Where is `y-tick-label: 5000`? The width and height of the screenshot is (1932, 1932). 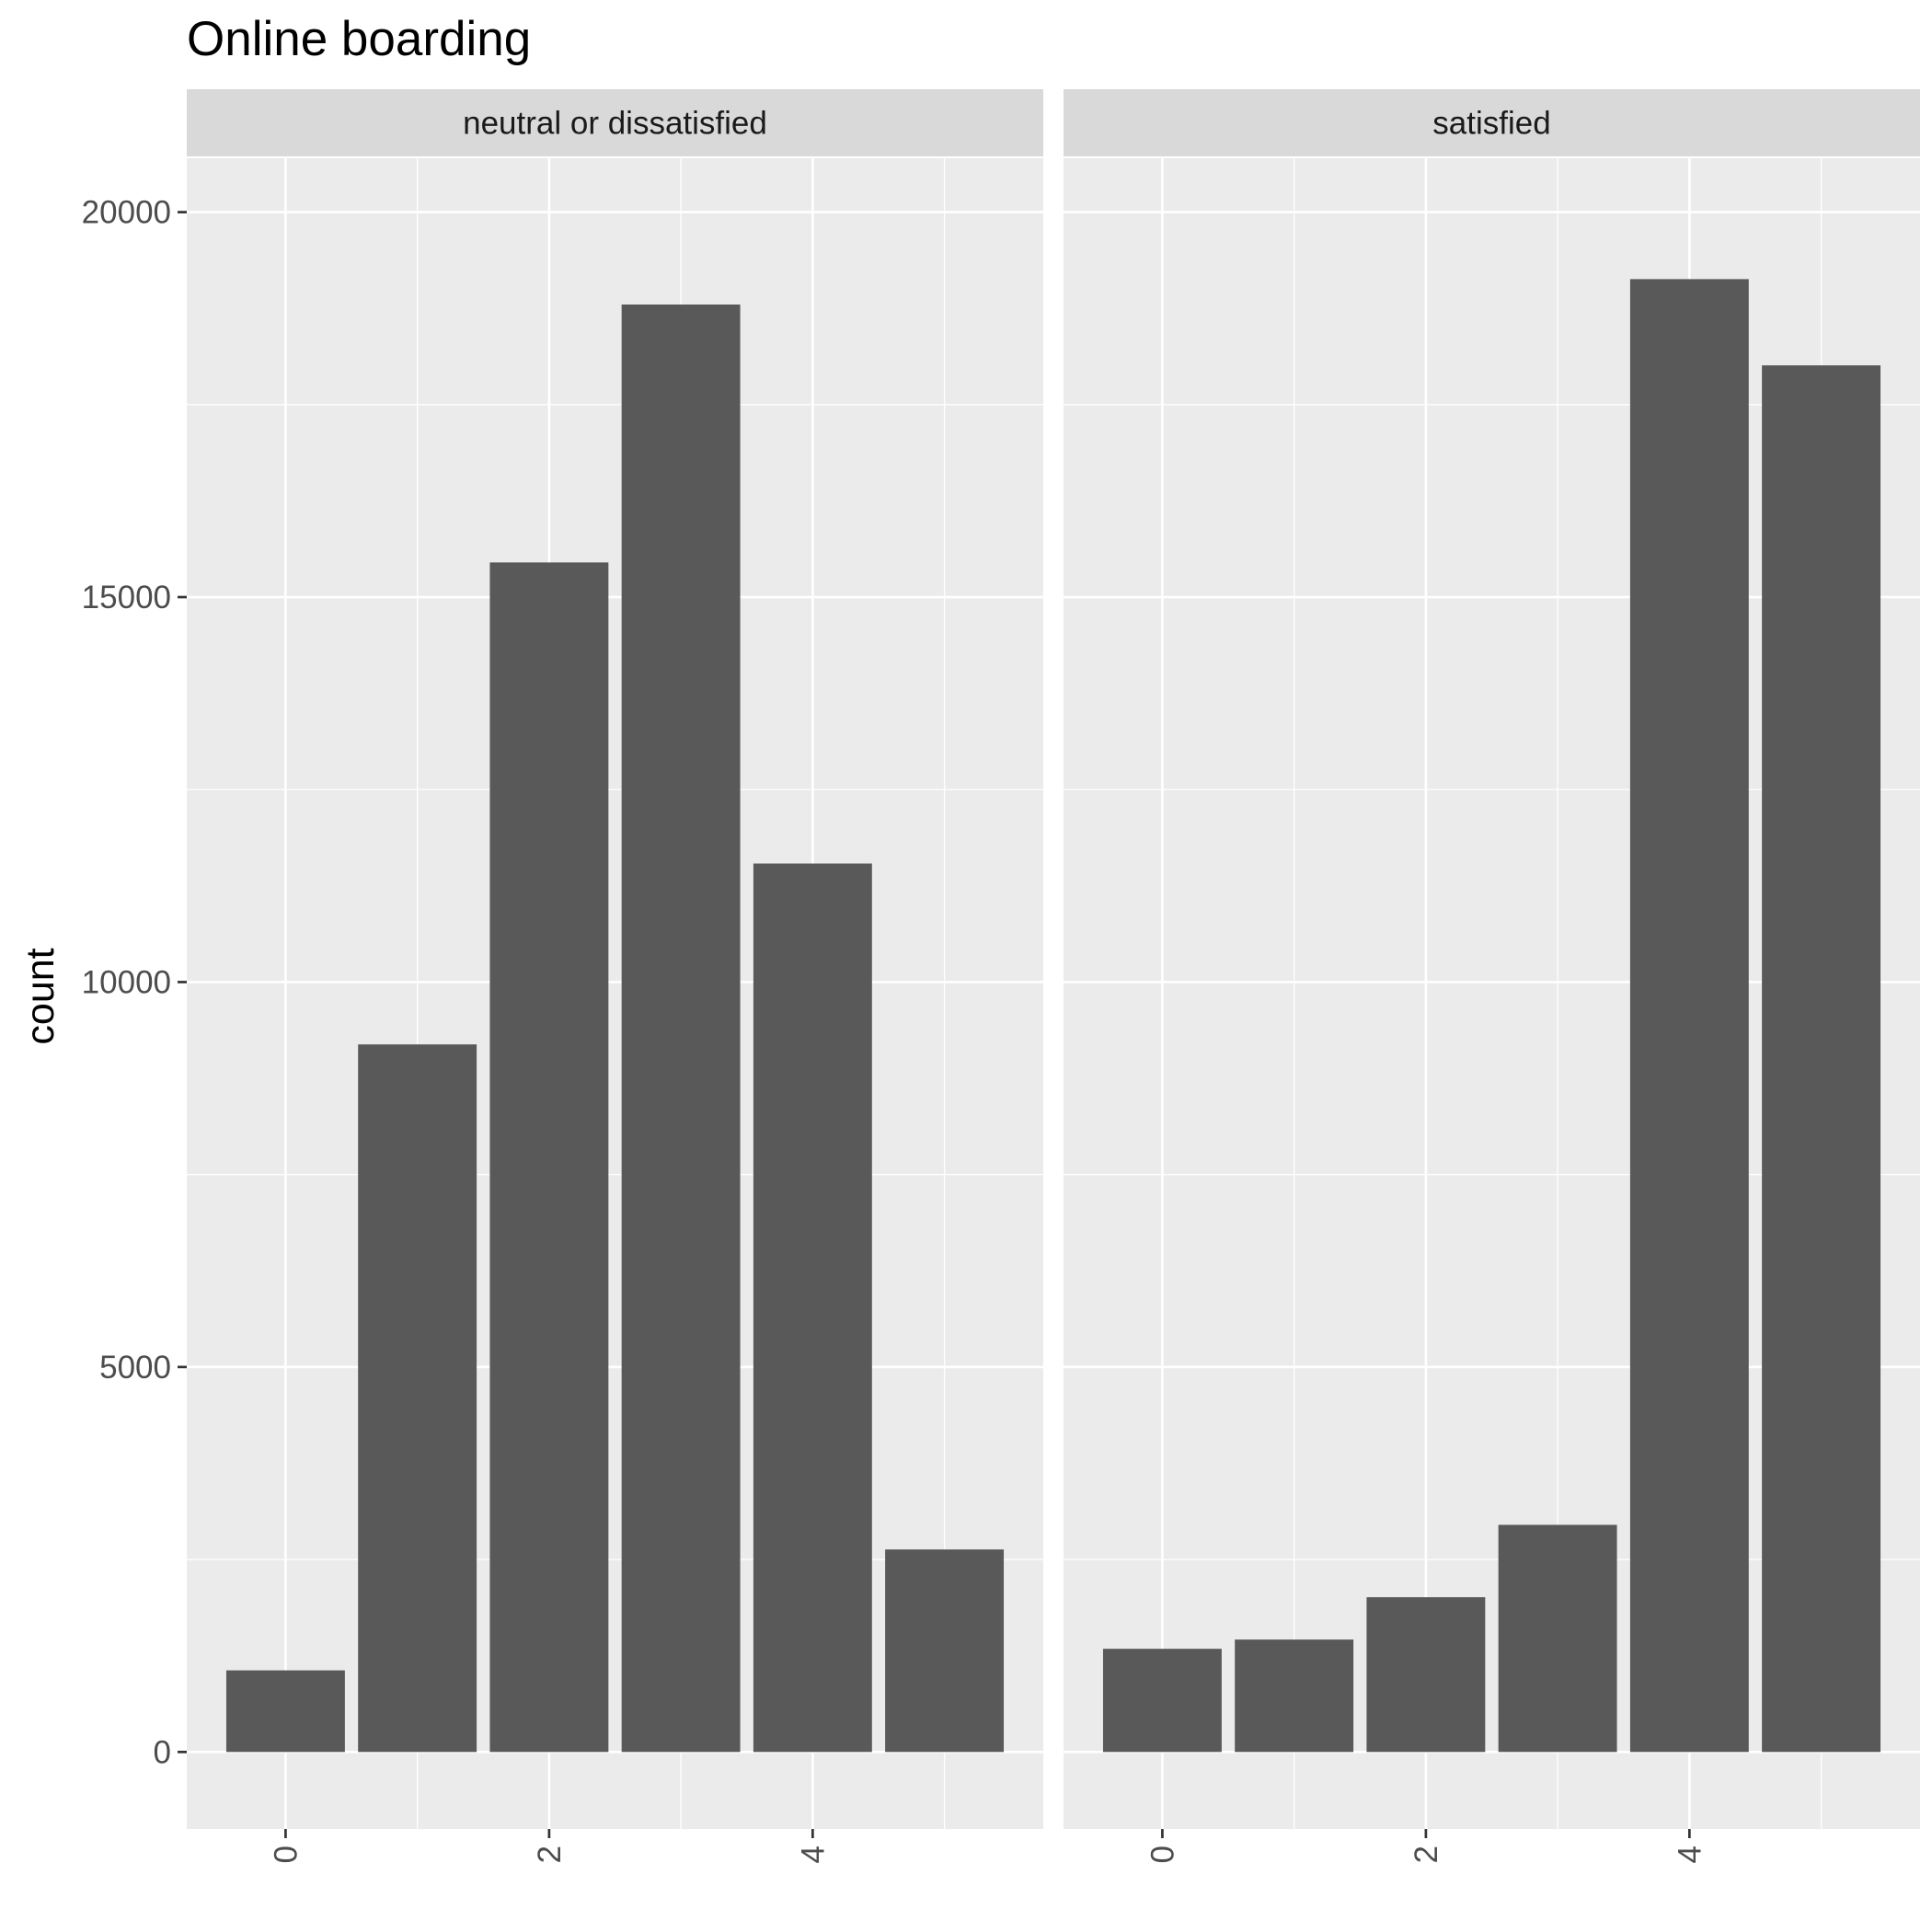
y-tick-label: 5000 is located at coordinates (135, 1368).